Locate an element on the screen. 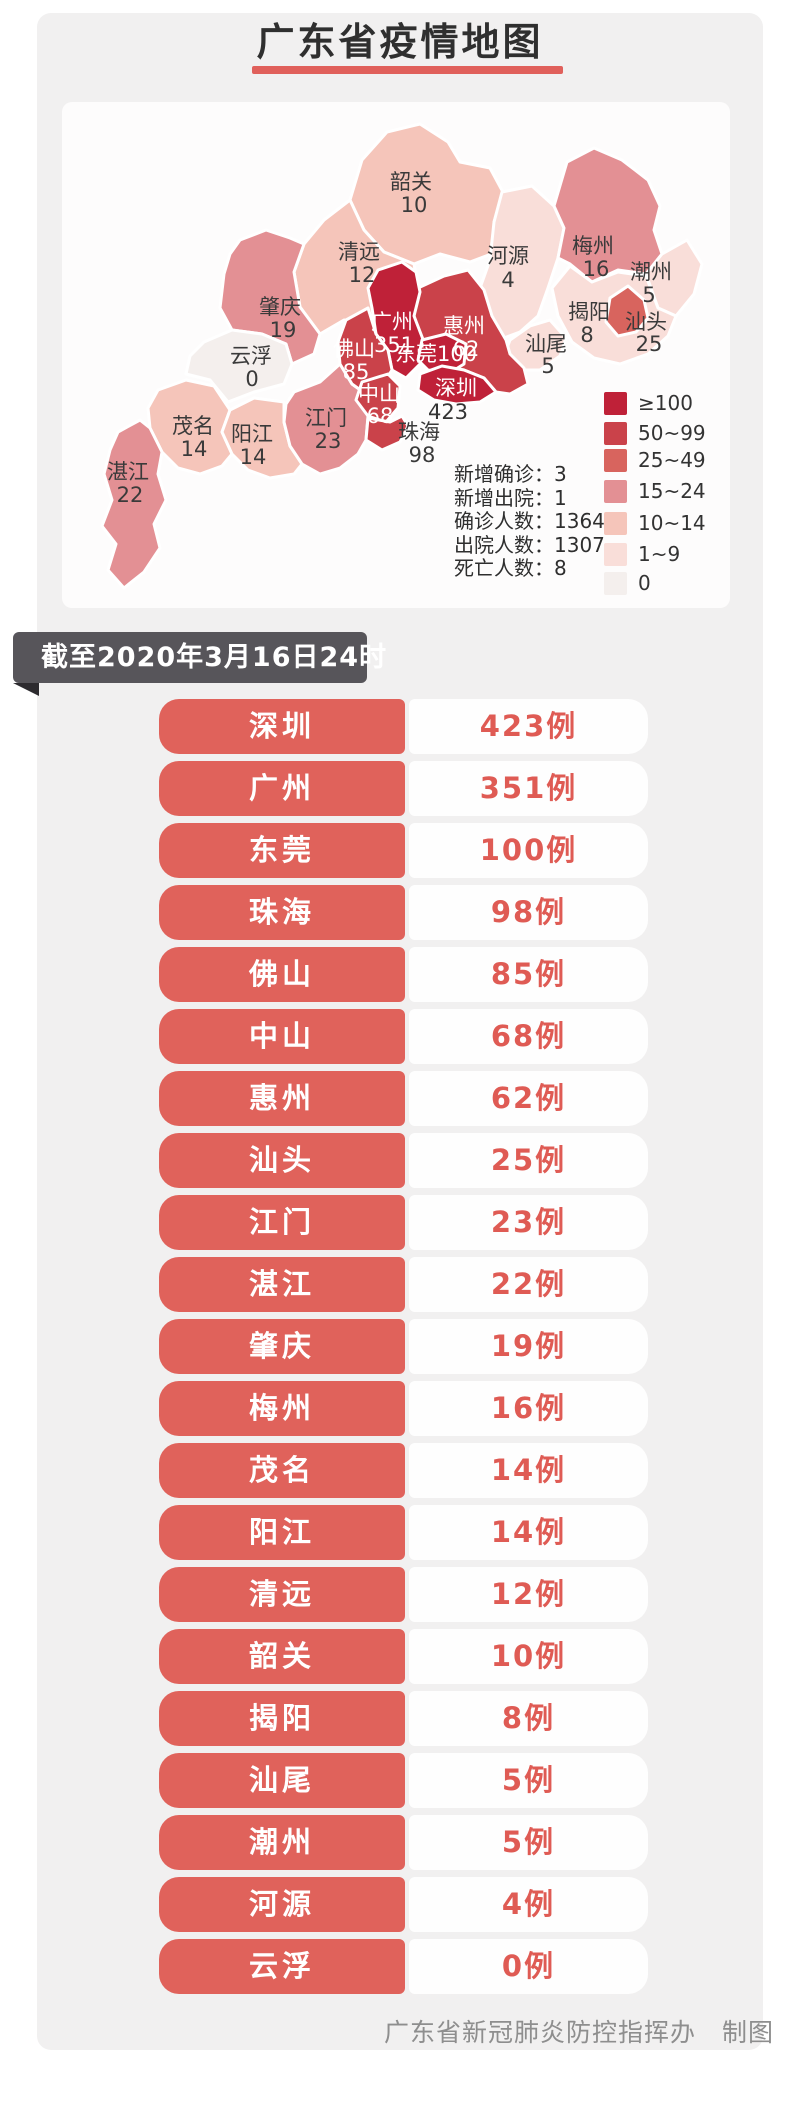 The width and height of the screenshot is (800, 2101). city-row: 珠海 98例 is located at coordinates (403, 912).